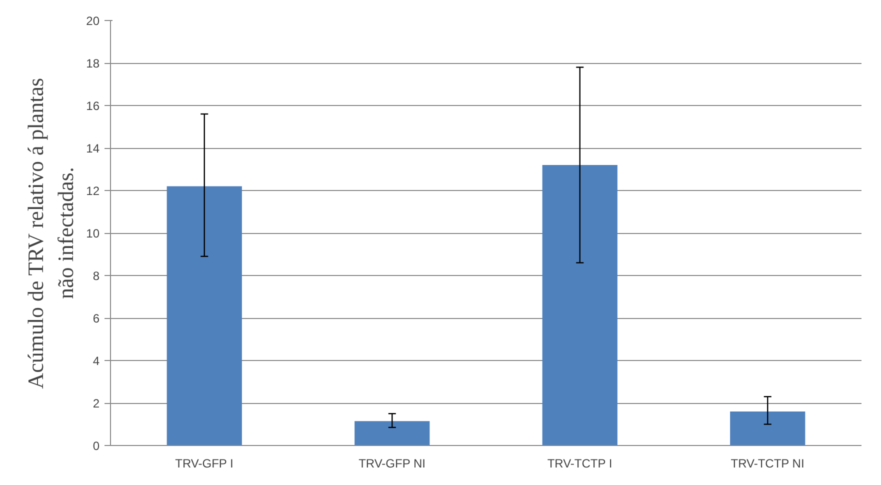 The height and width of the screenshot is (485, 881). What do you see at coordinates (96, 446) in the screenshot?
I see `y-tick-label: 0` at bounding box center [96, 446].